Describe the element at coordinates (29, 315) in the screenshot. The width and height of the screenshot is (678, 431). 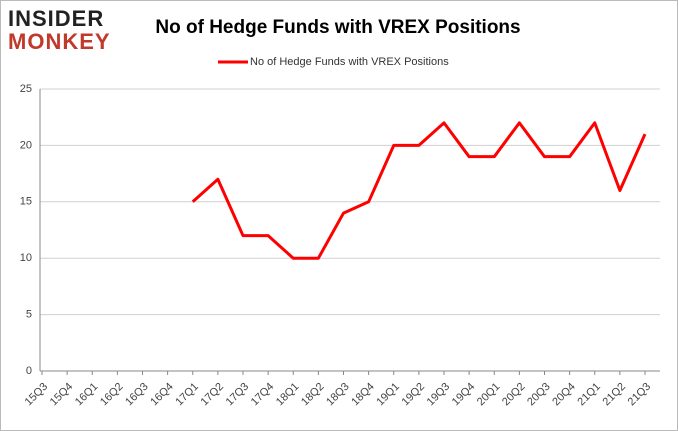
I see `y-tick-label: 5` at that location.